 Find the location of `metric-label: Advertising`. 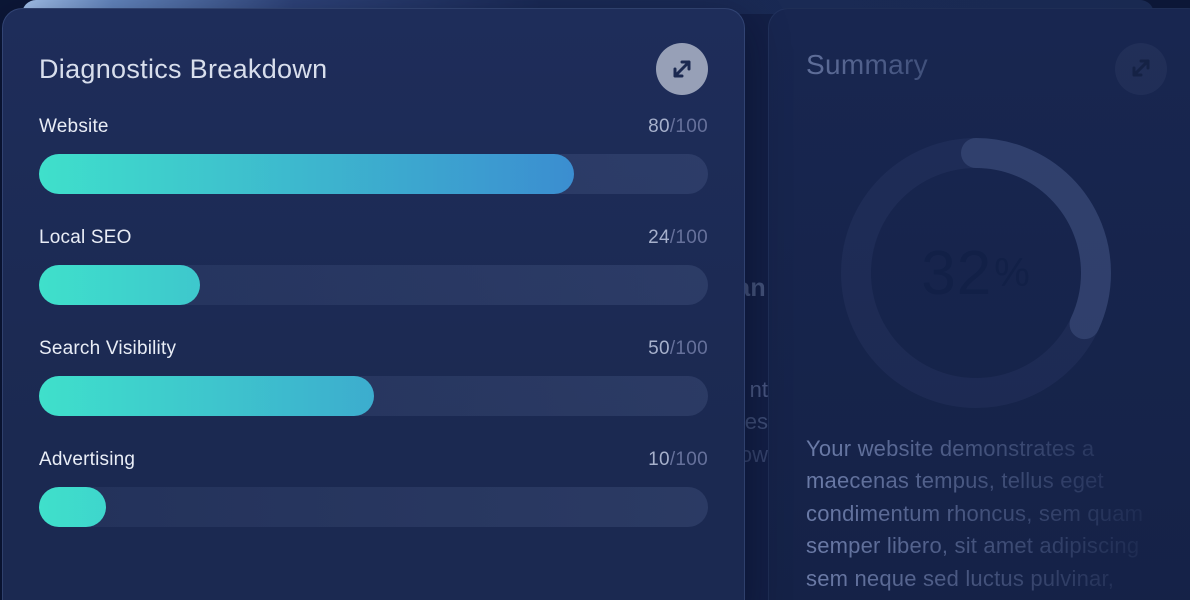

metric-label: Advertising is located at coordinates (87, 459).